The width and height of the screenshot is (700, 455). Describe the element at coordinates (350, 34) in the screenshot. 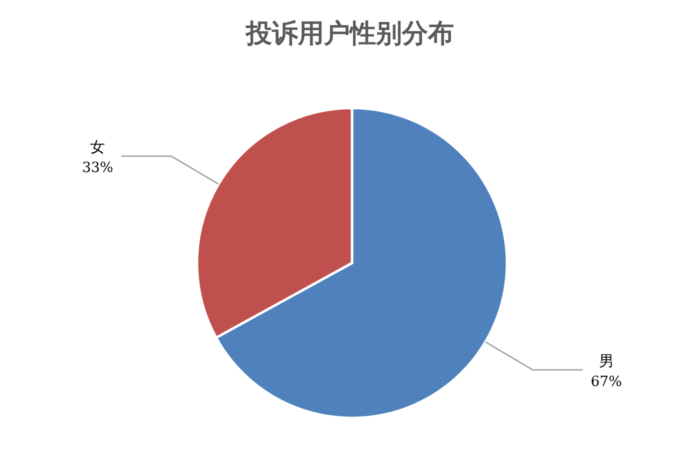

I see `title: 投诉用户性别分布` at that location.